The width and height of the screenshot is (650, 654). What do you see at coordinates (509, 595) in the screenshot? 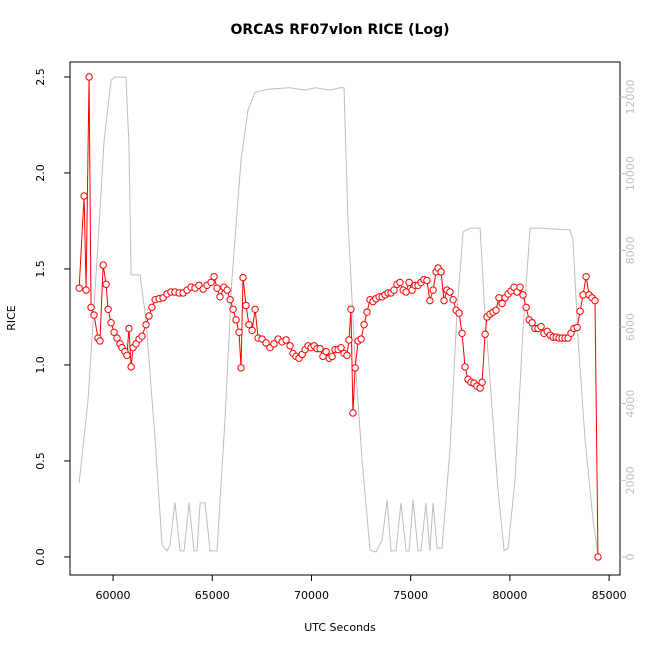
I see `x-tick-label: 80000` at bounding box center [509, 595].